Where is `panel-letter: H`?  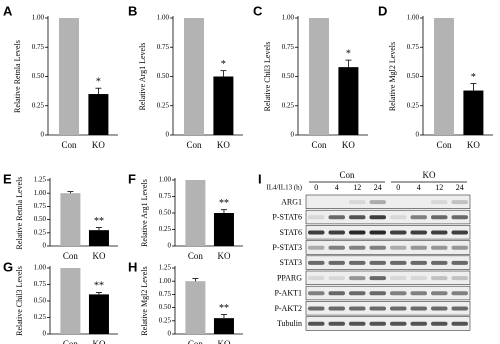
panel-letter: H is located at coordinates (132, 266).